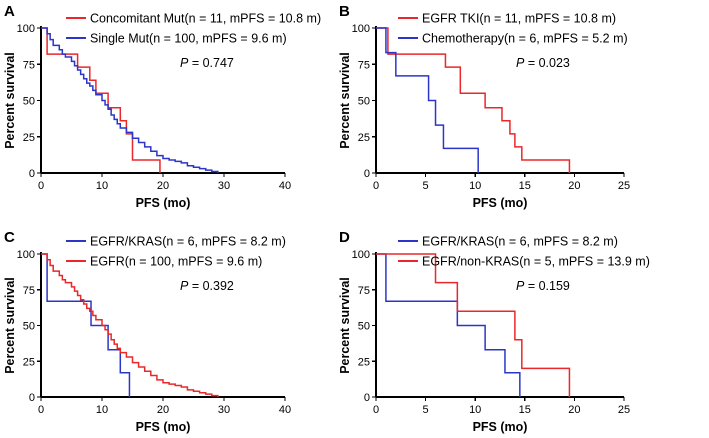 Image resolution: width=709 pixels, height=438 pixels. Describe the element at coordinates (184, 286) in the screenshot. I see `panel-c-p-symbol: P` at that location.